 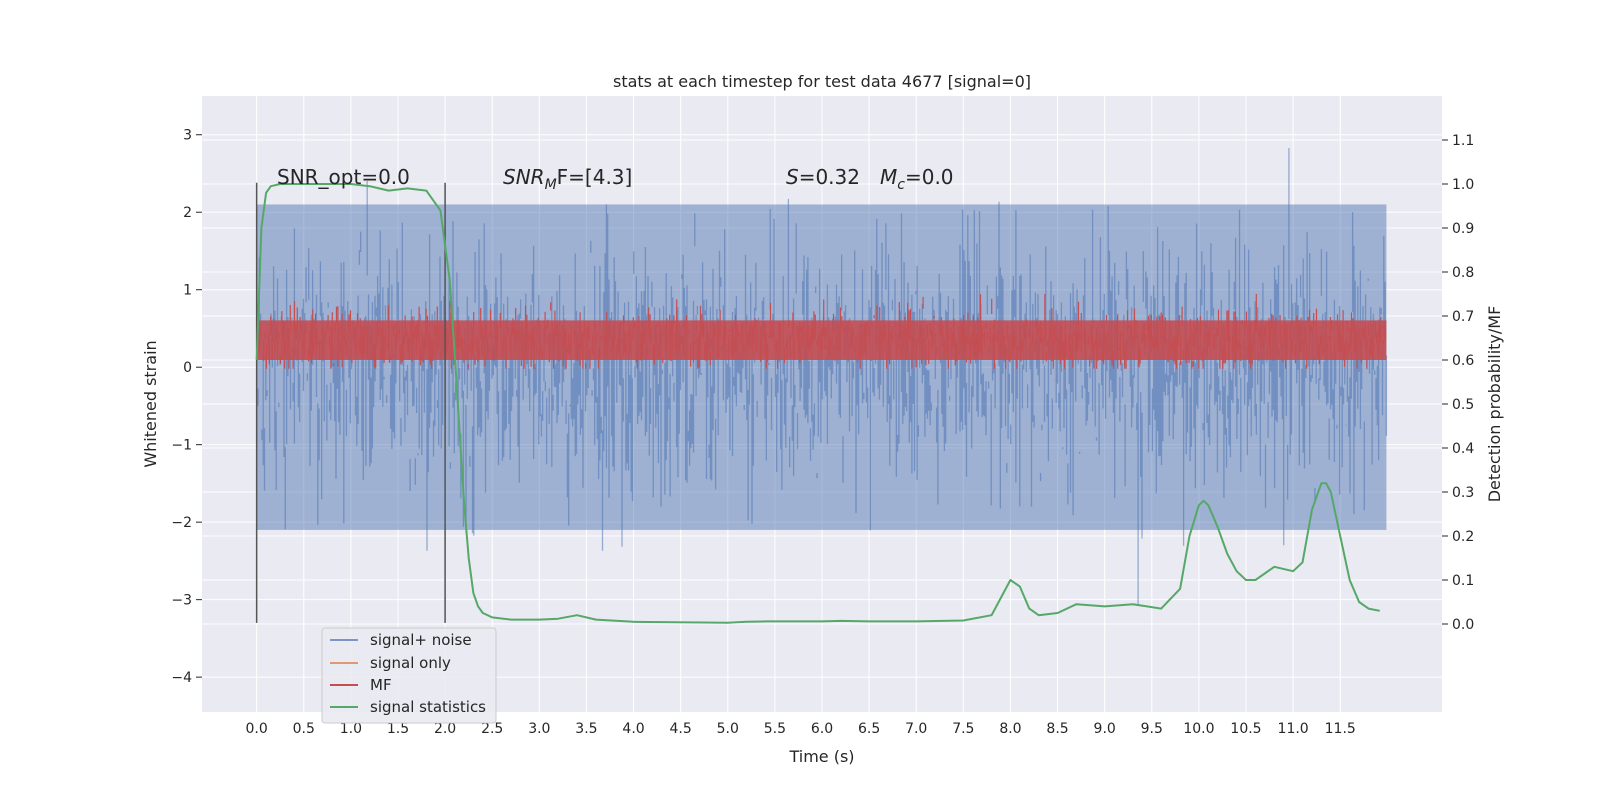 I want to click on y-right-tick-labels: 1.1 1.0 0.9 0.8 0.7 0.6 0.5 0.4 0.3 0.2 0.1 0.0, so click(x=1458, y=383).